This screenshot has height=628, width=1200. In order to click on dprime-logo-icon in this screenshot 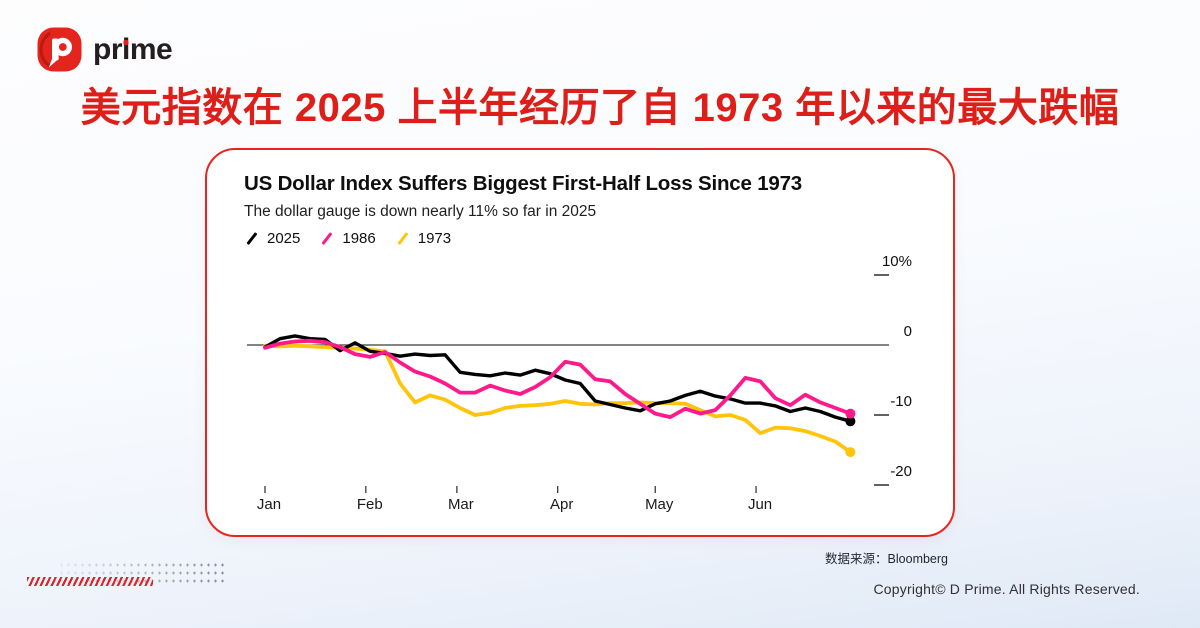, I will do `click(59, 49)`.